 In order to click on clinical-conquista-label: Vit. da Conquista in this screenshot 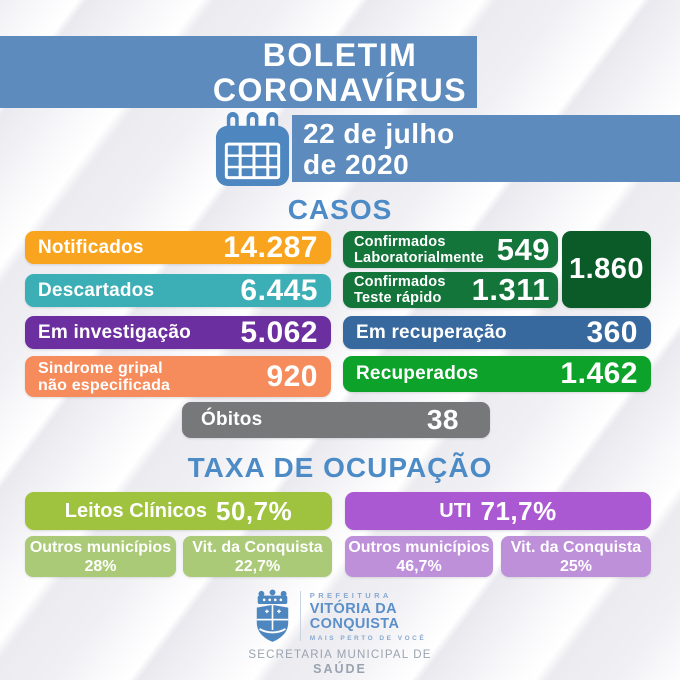, I will do `click(257, 547)`.